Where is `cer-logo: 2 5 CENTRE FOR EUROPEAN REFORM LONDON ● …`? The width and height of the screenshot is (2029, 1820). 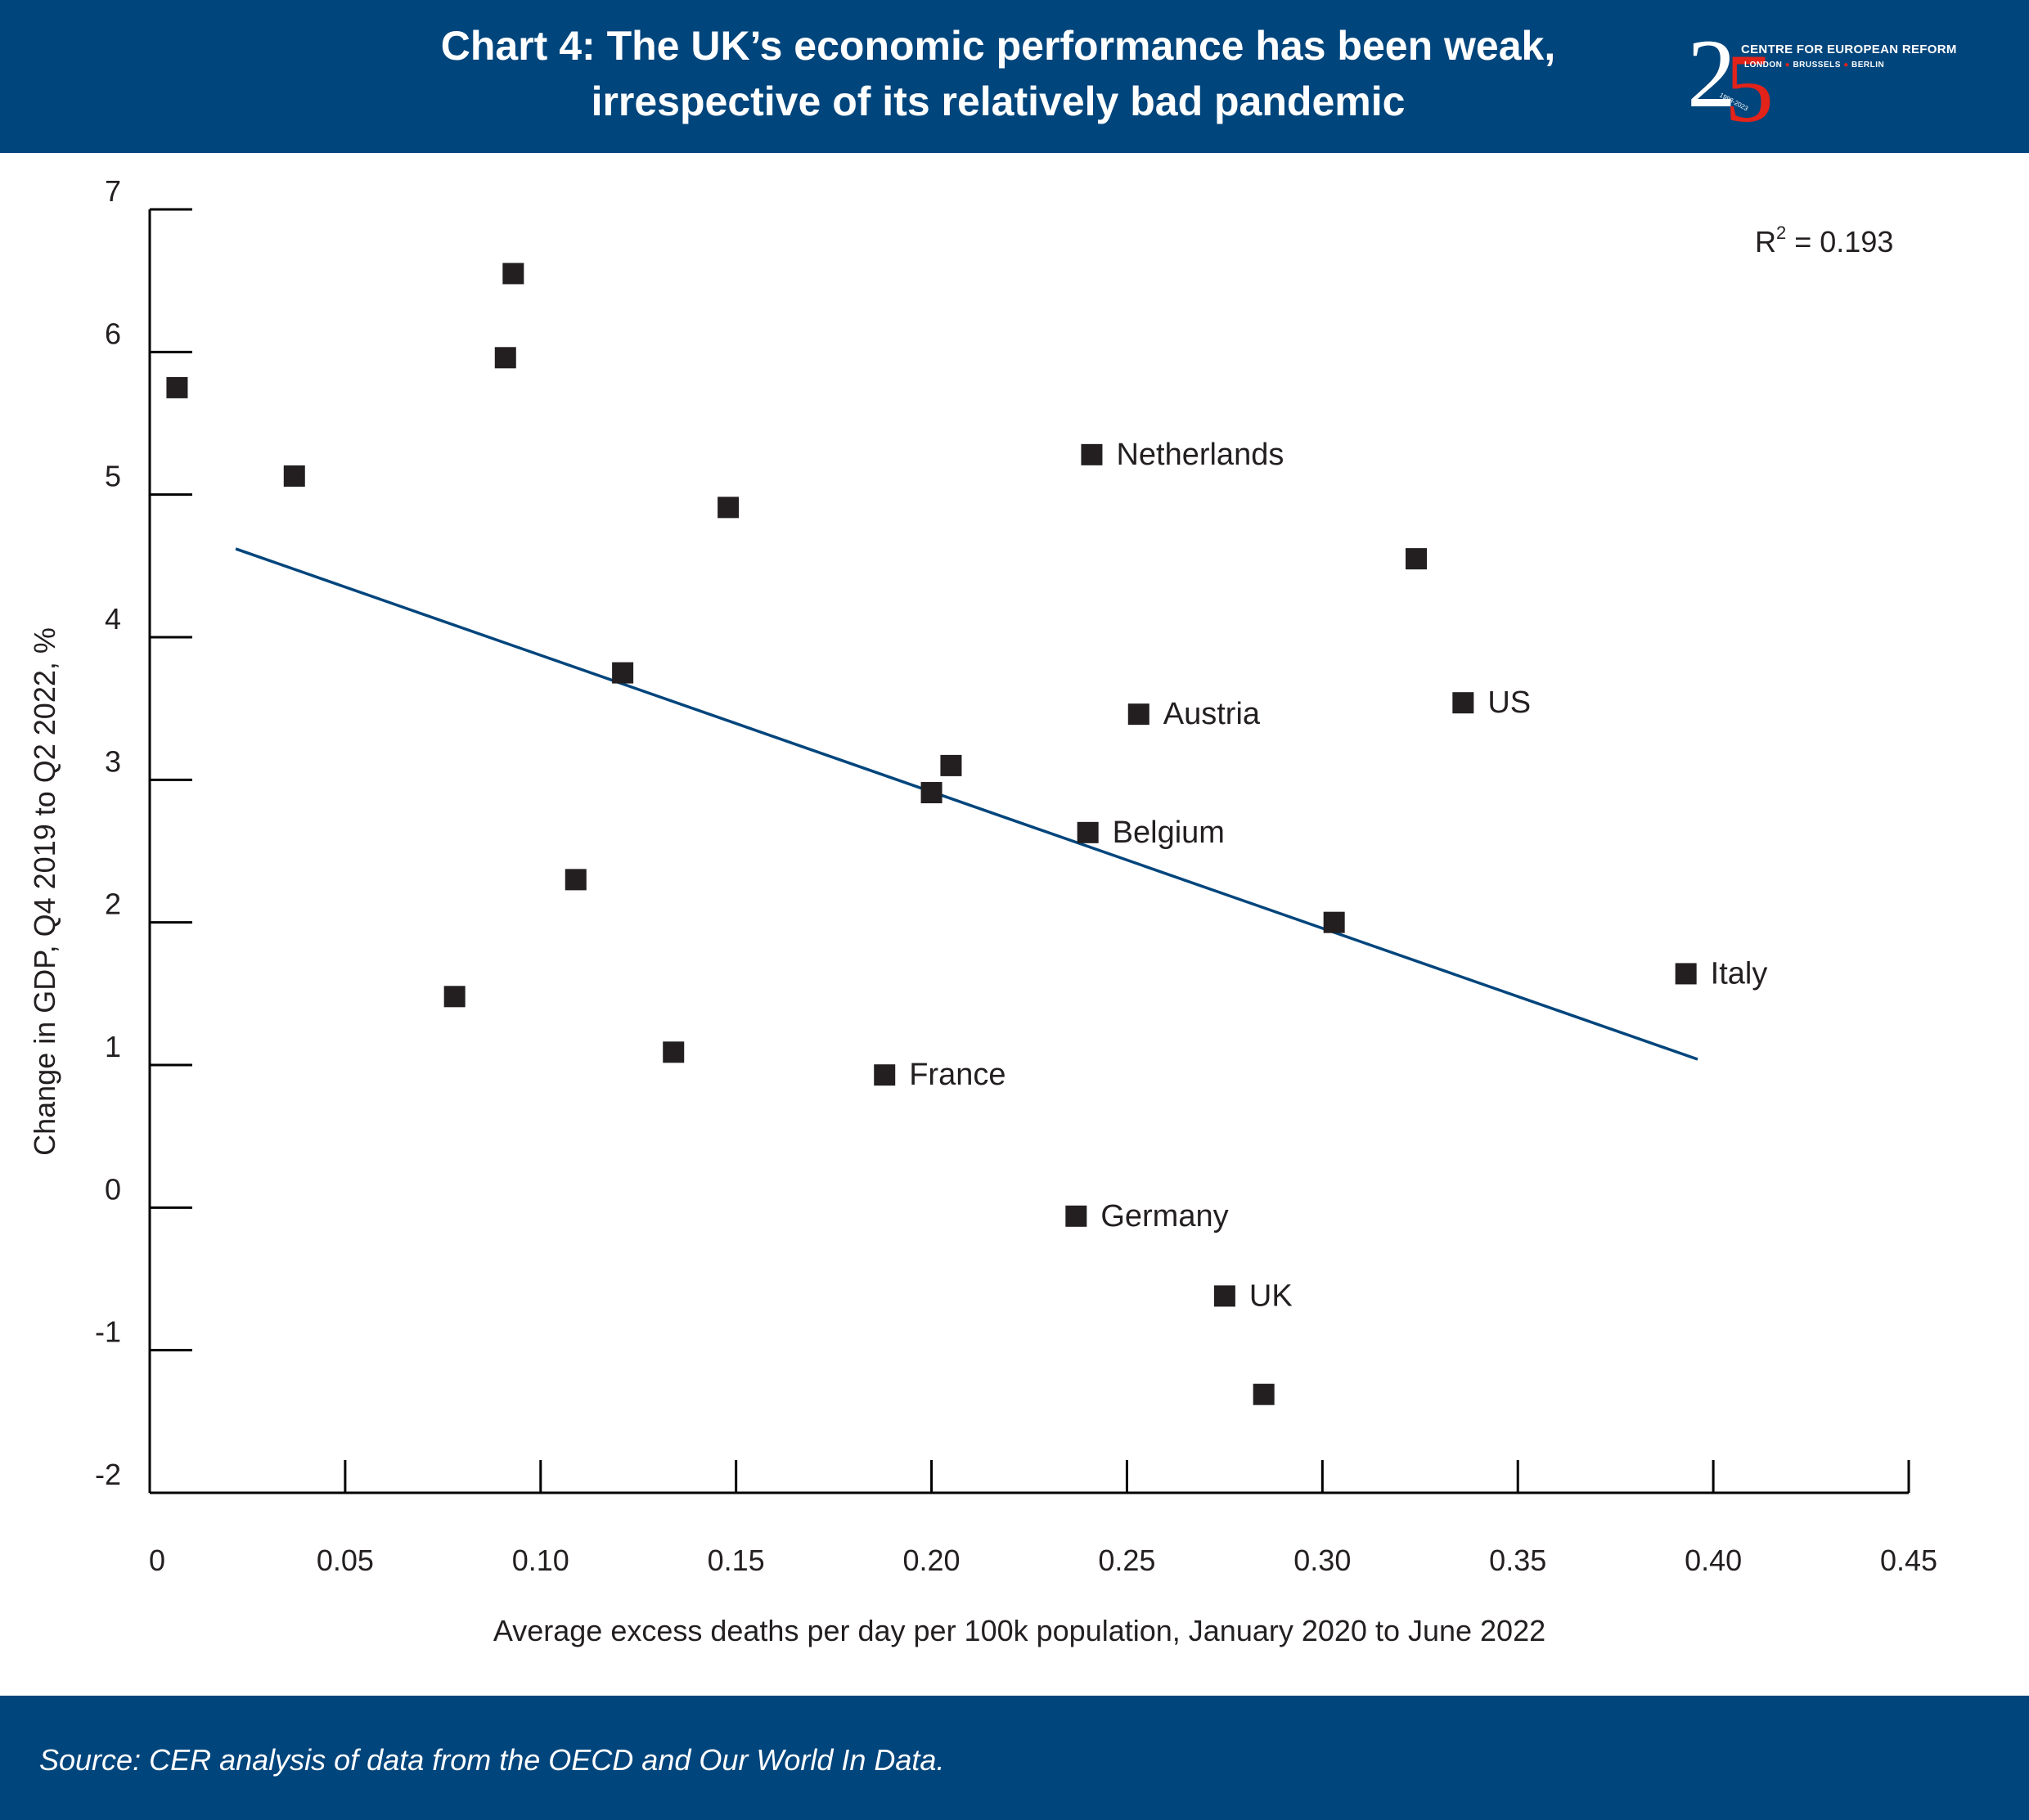
cer-logo: 2 5 CENTRE FOR EUROPEAN REFORM LONDON ● … is located at coordinates (1832, 82).